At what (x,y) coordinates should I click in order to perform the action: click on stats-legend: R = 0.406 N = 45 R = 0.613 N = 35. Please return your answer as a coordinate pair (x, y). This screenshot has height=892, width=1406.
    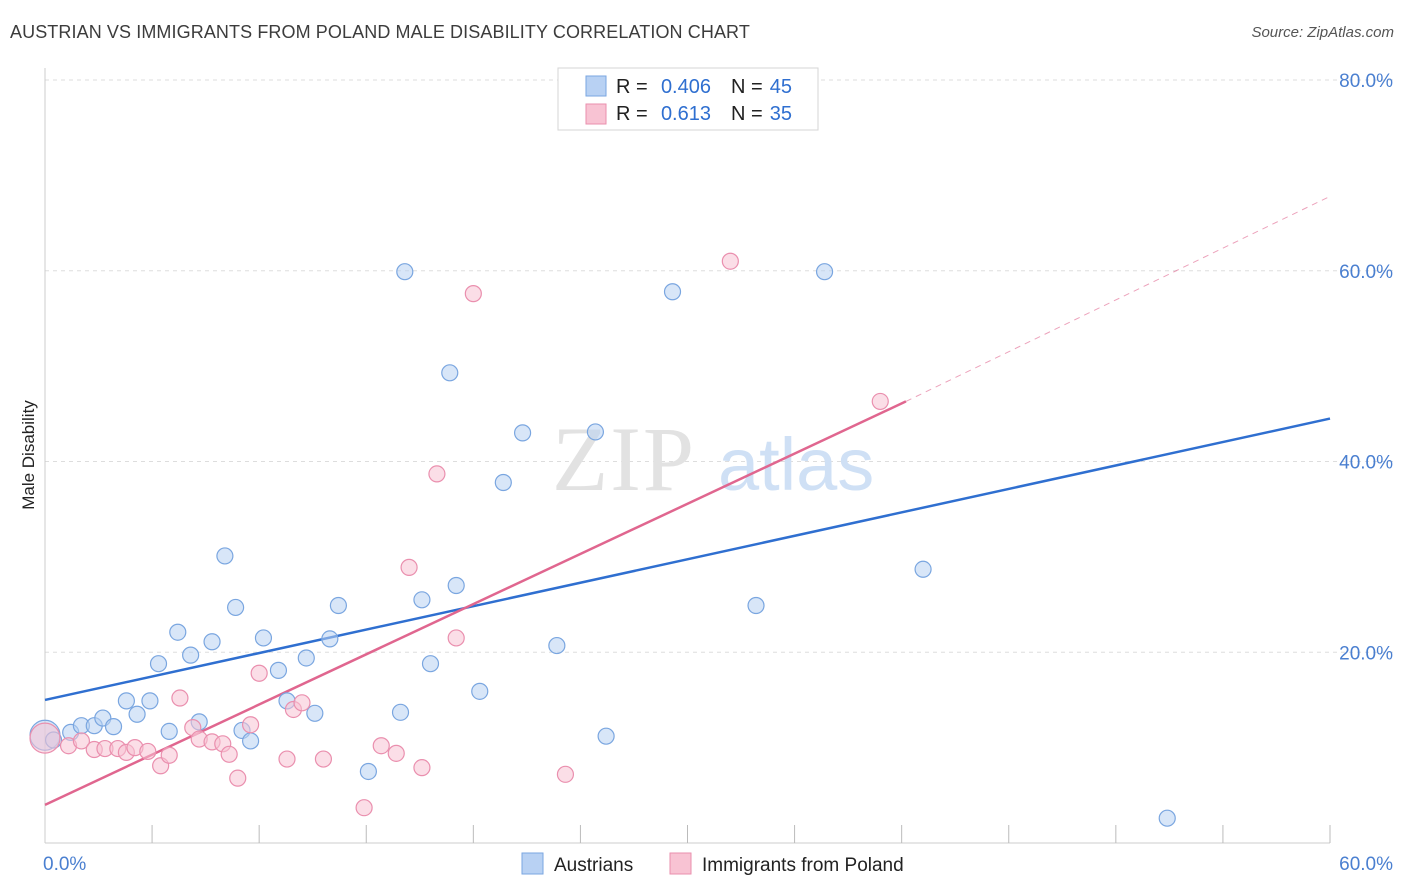
    Looking at the image, I should click on (688, 99).